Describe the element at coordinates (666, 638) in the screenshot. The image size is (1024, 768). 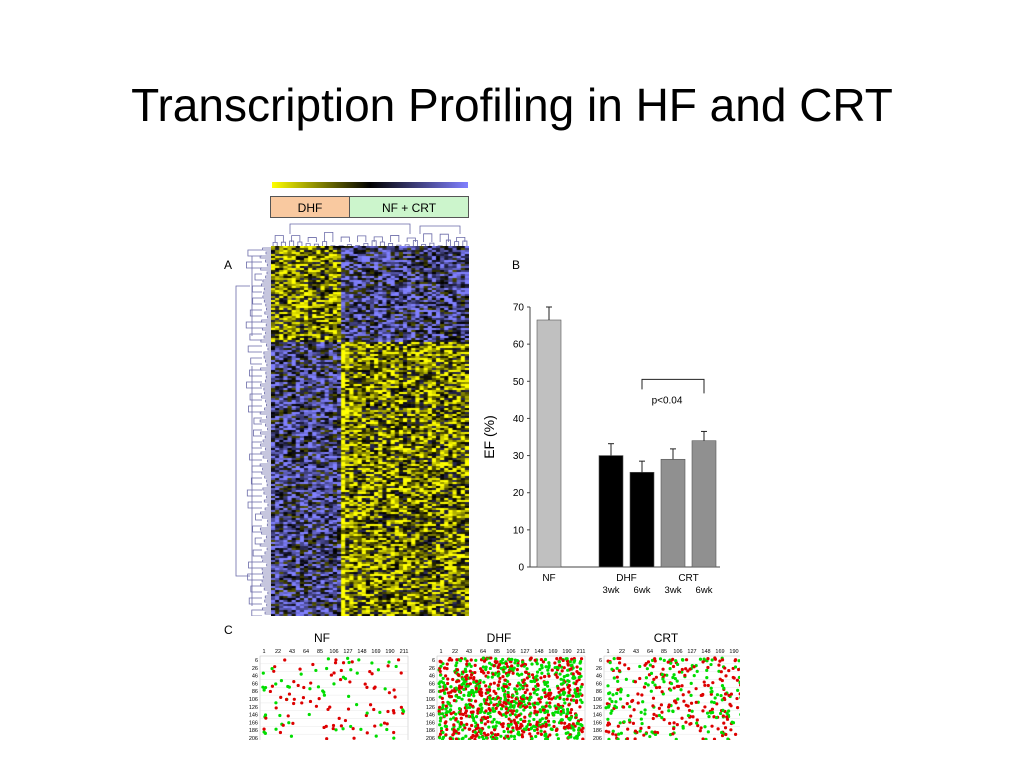
I see `panel-title: CRT` at that location.